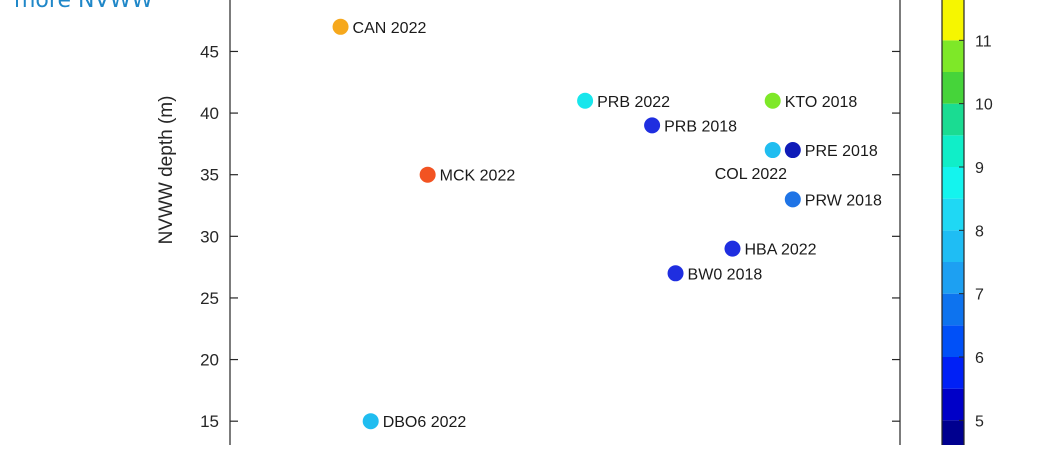 Image resolution: width=1048 pixels, height=450 pixels. What do you see at coordinates (700, 126) in the screenshot?
I see `data-point-label: PRB 2018` at bounding box center [700, 126].